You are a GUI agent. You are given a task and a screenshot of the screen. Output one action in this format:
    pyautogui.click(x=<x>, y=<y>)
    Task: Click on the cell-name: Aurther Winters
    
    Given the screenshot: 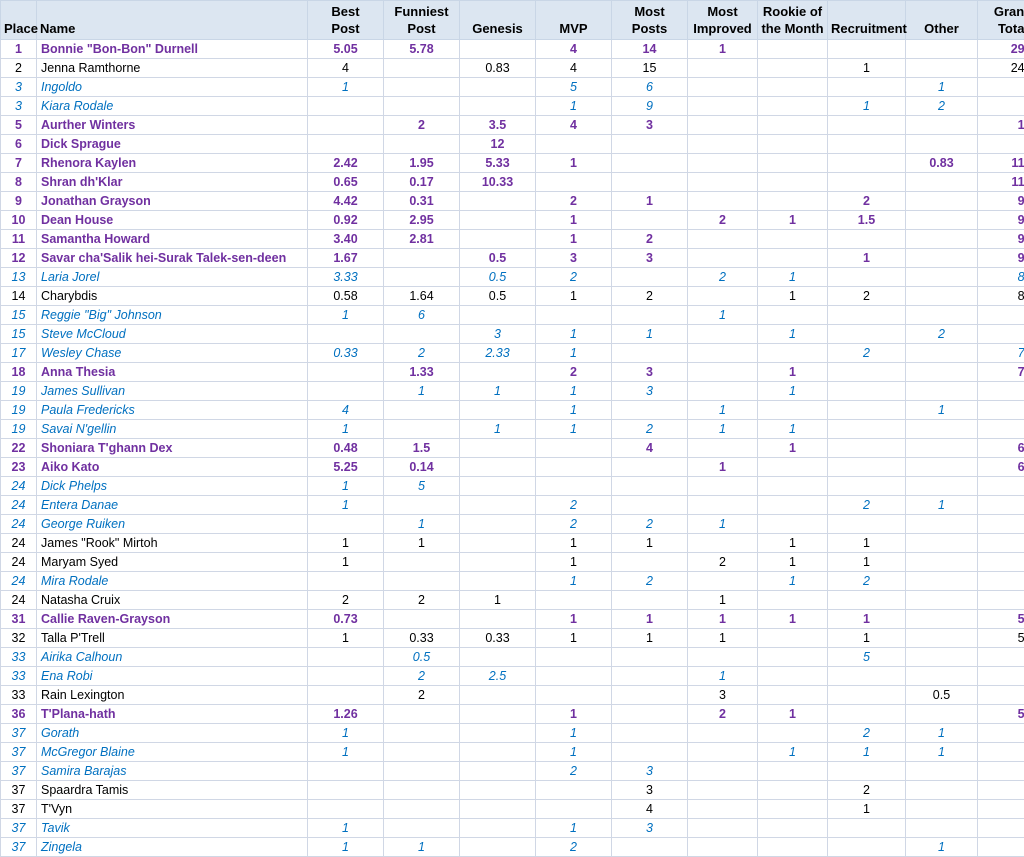 What is the action you would take?
    pyautogui.click(x=172, y=125)
    